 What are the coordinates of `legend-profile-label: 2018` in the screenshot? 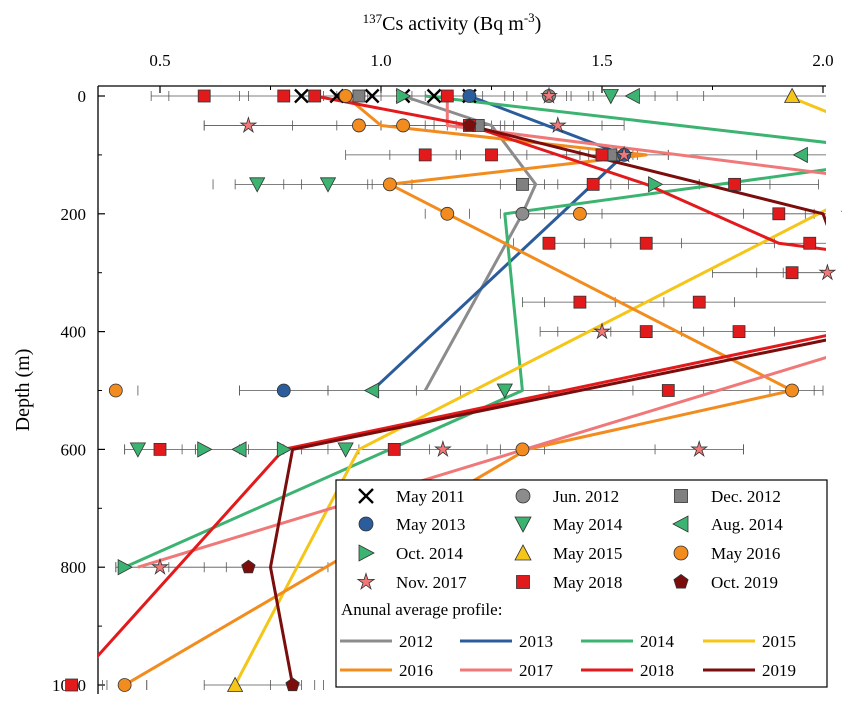 It's located at (657, 670).